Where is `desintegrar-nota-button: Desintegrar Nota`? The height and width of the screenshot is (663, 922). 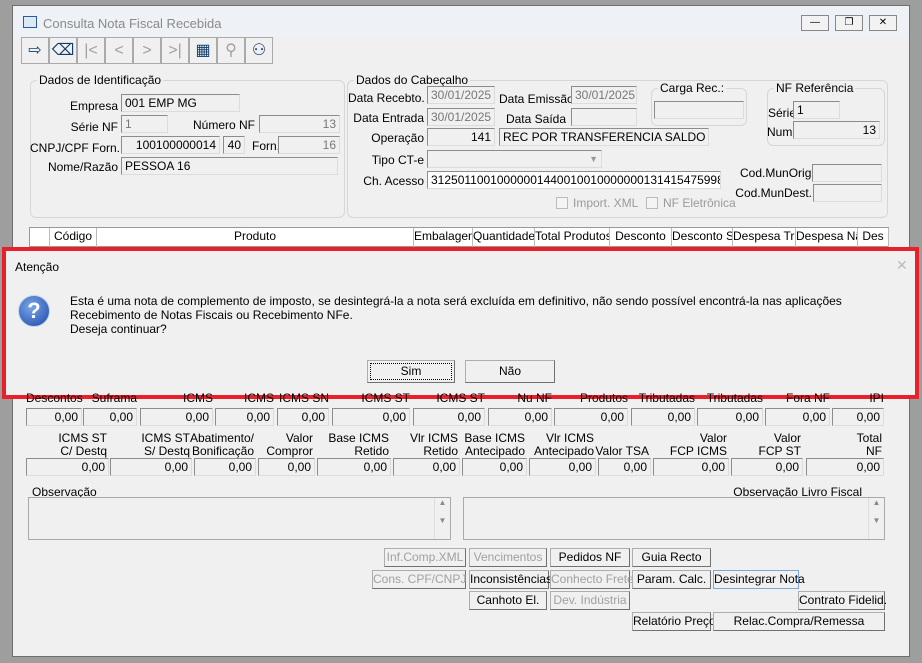 desintegrar-nota-button: Desintegrar Nota is located at coordinates (759, 579).